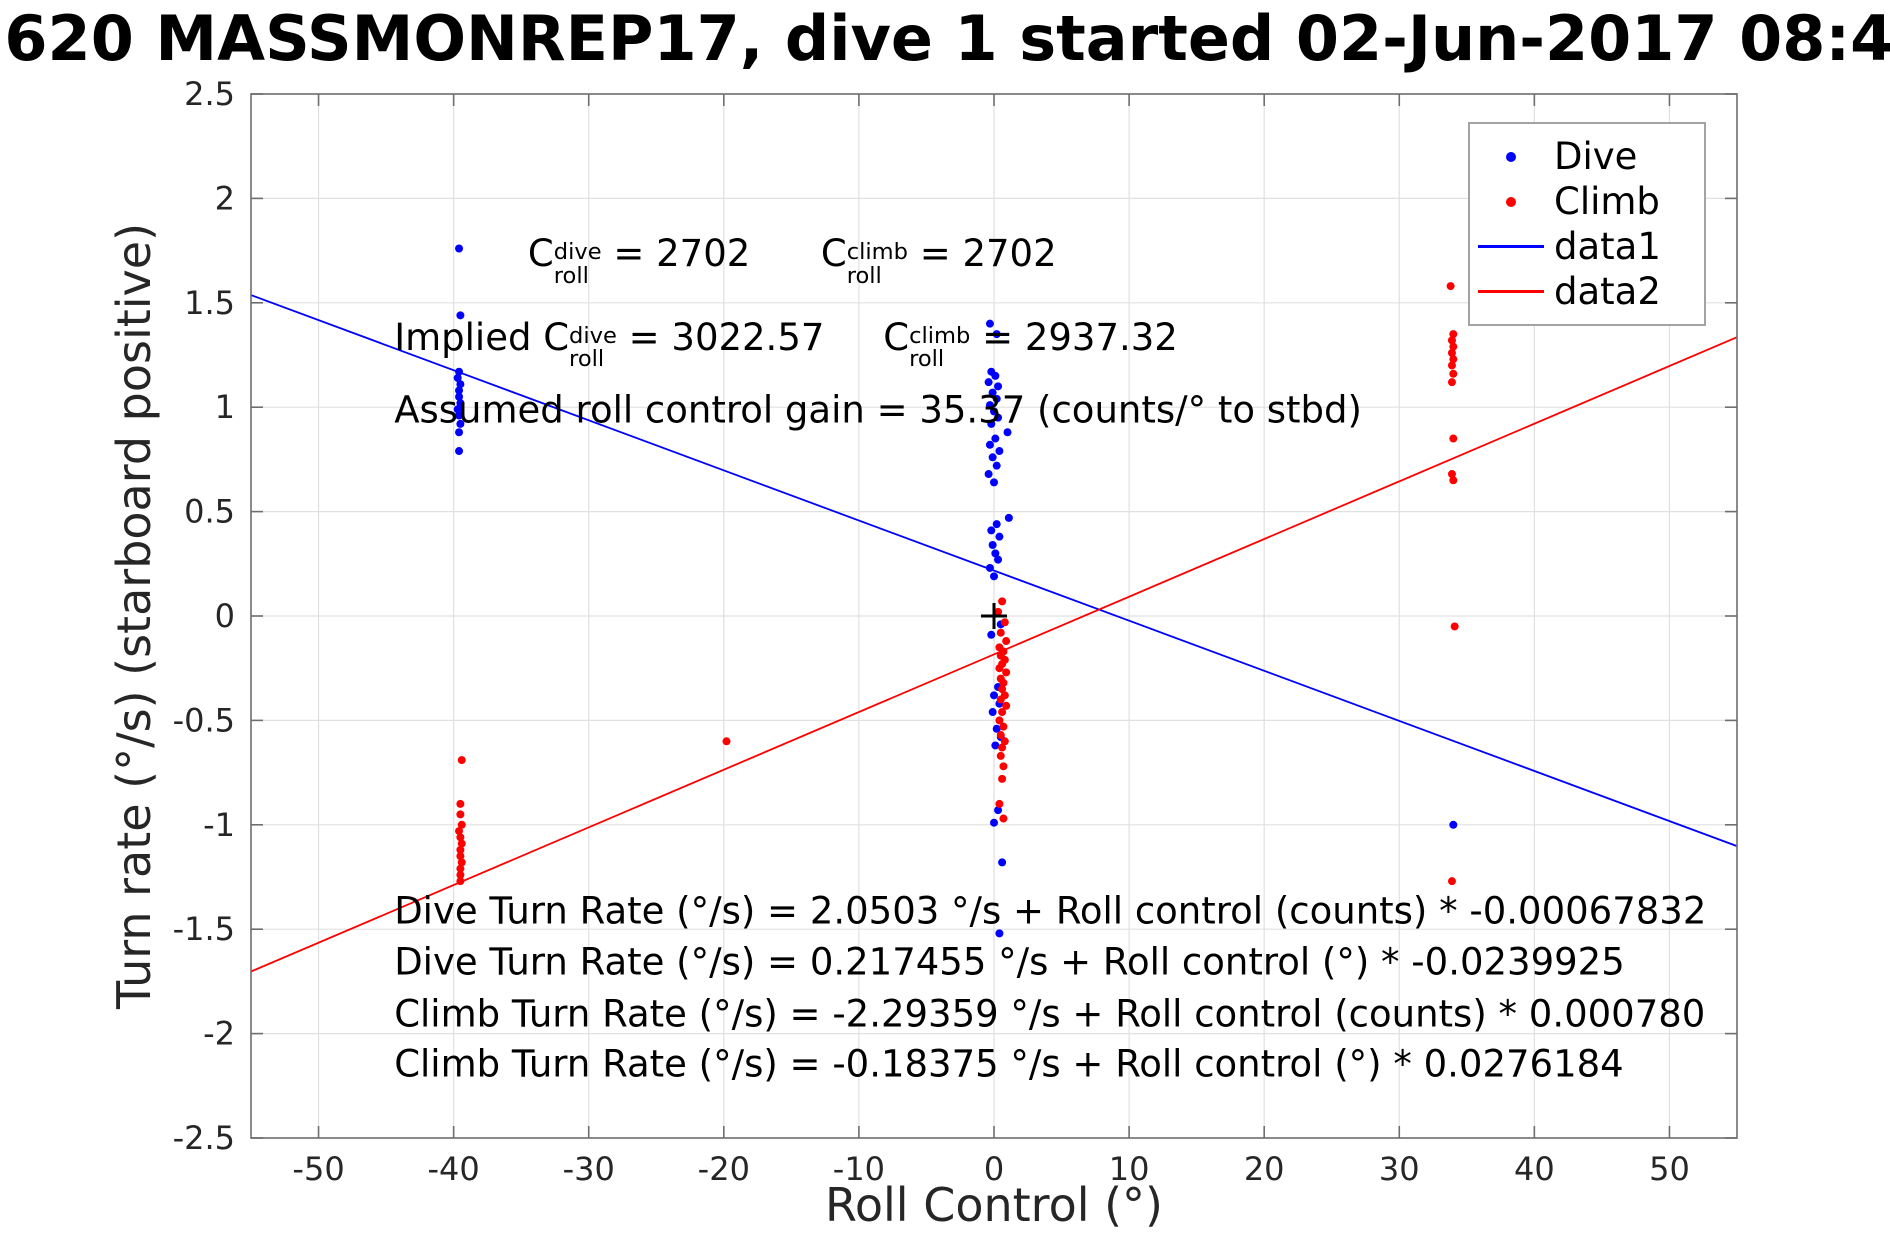 The width and height of the screenshot is (1890, 1260). Describe the element at coordinates (318, 1169) in the screenshot. I see `x-tick-label: -50` at that location.